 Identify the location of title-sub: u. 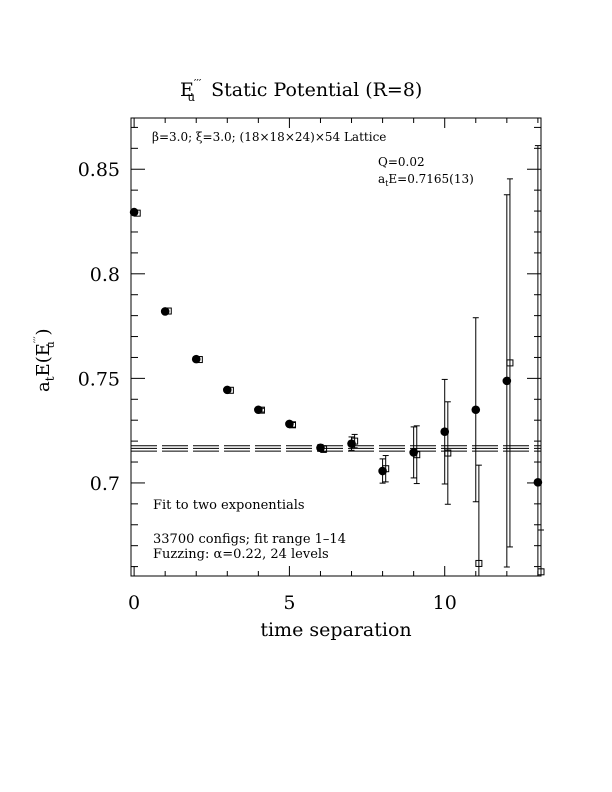
(191, 97).